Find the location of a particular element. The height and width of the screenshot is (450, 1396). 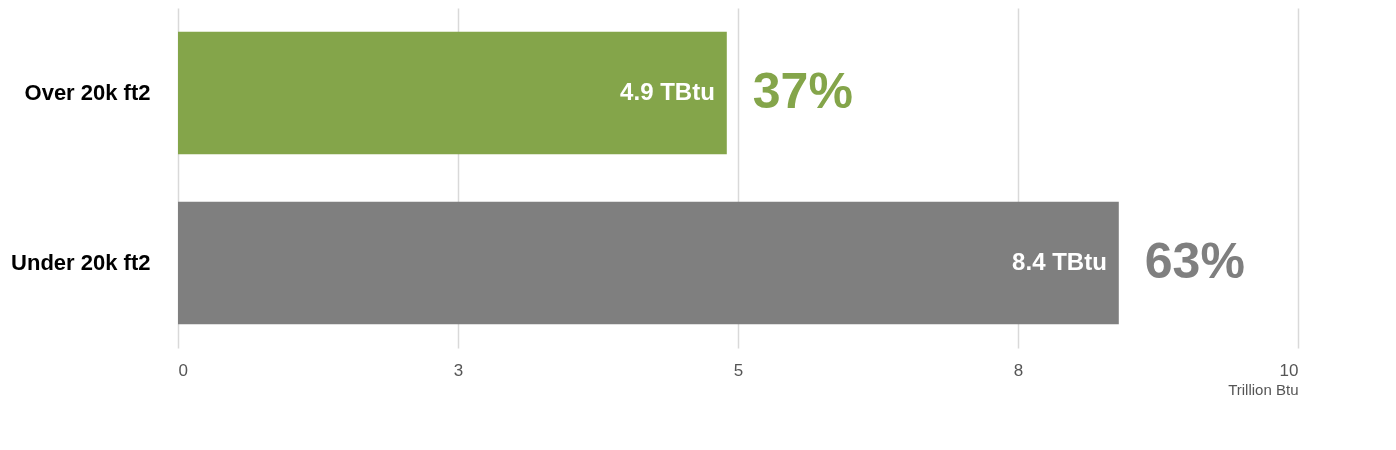

y-tick-label: Under 20k ft2 is located at coordinates (81, 262).